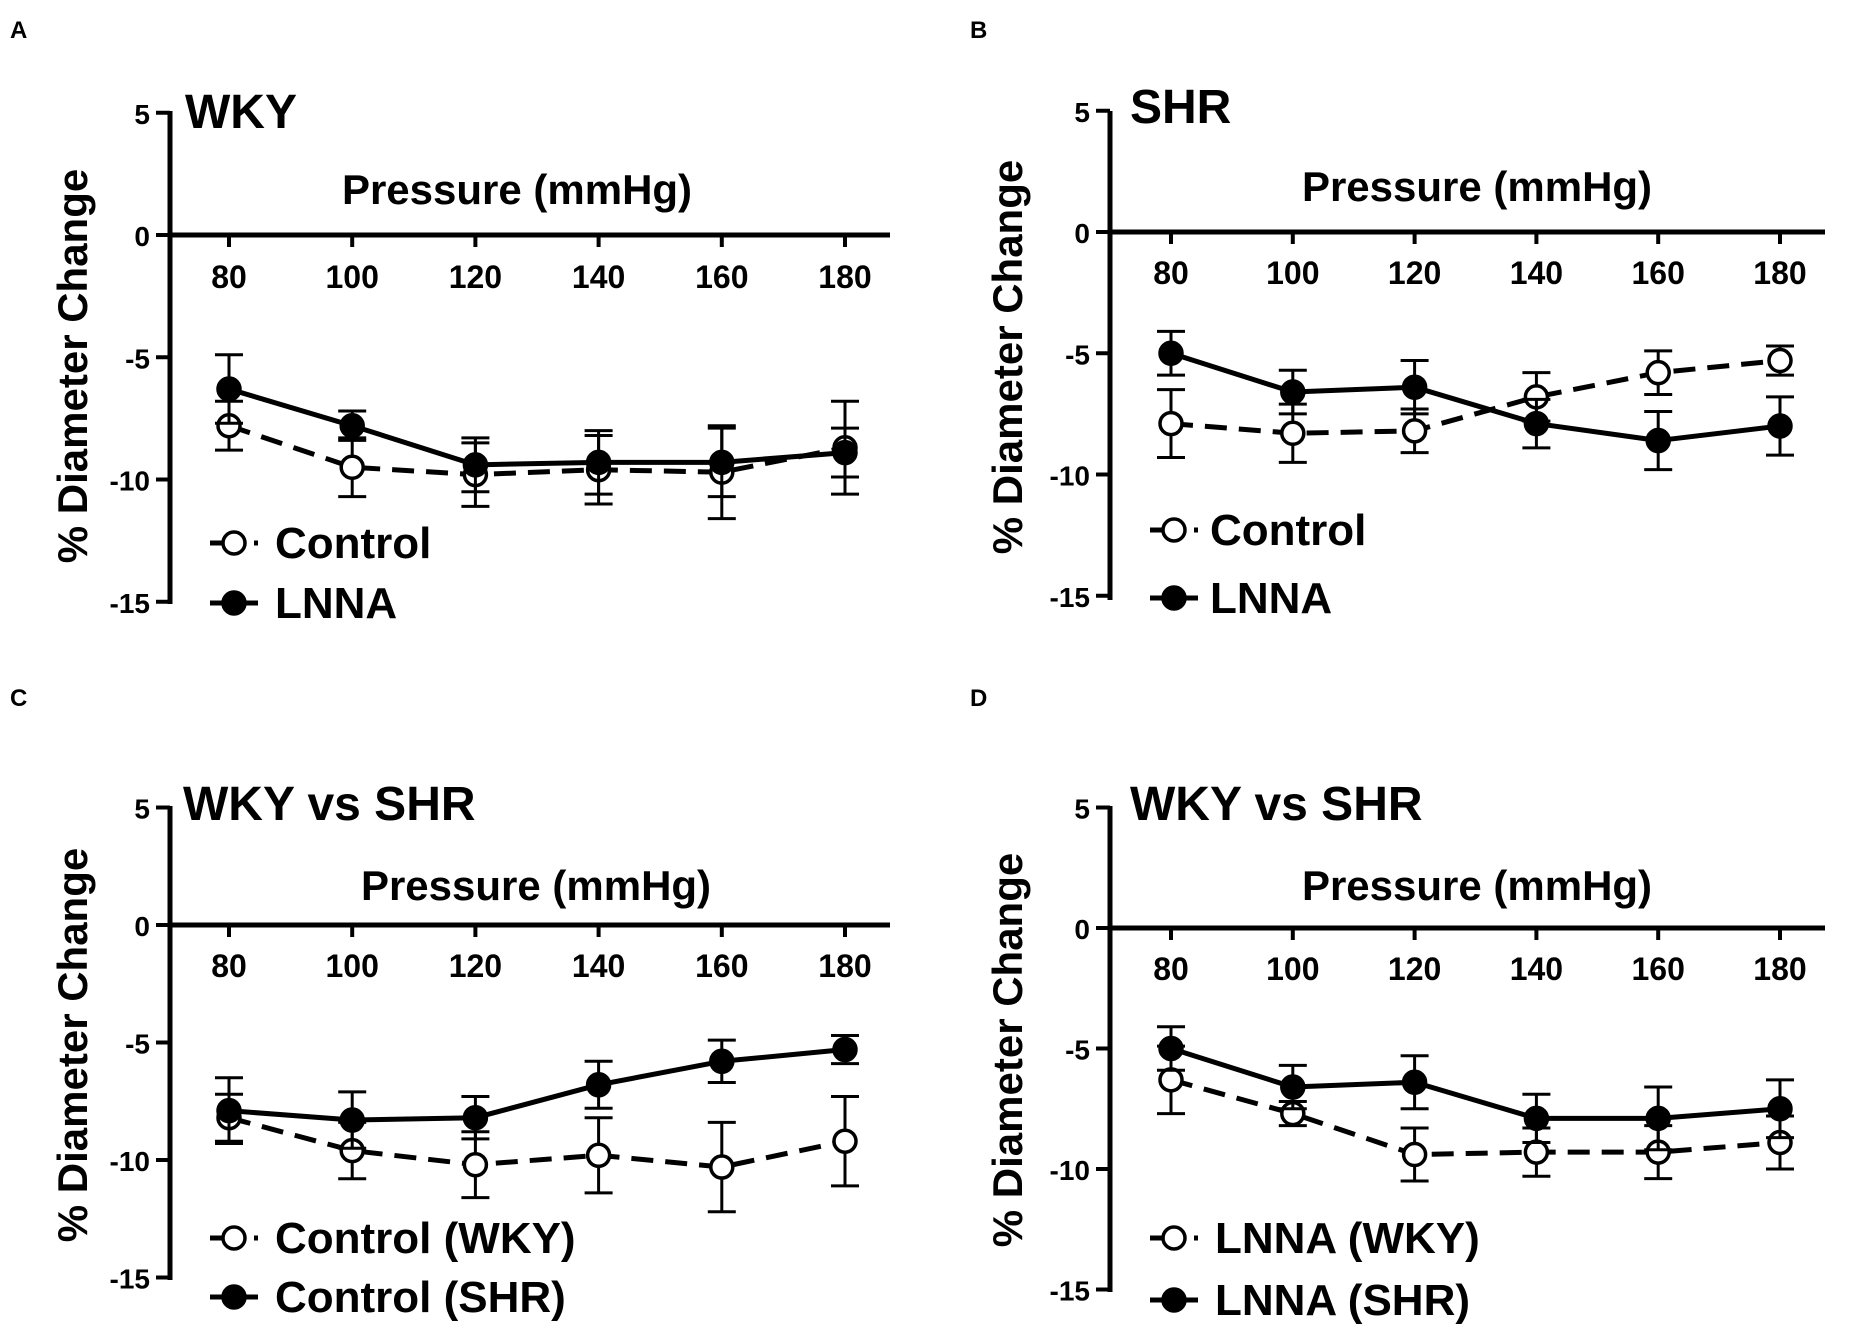 The image size is (1850, 1337). Describe the element at coordinates (420, 1297) in the screenshot. I see `legend-label-control-shr: Control (SHR)` at that location.